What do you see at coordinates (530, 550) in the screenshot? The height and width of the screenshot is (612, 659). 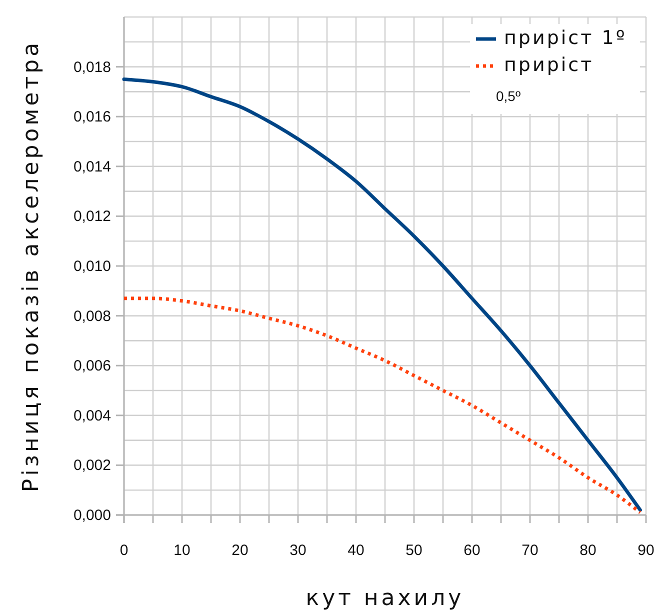 I see `x-tick-label: 70` at bounding box center [530, 550].